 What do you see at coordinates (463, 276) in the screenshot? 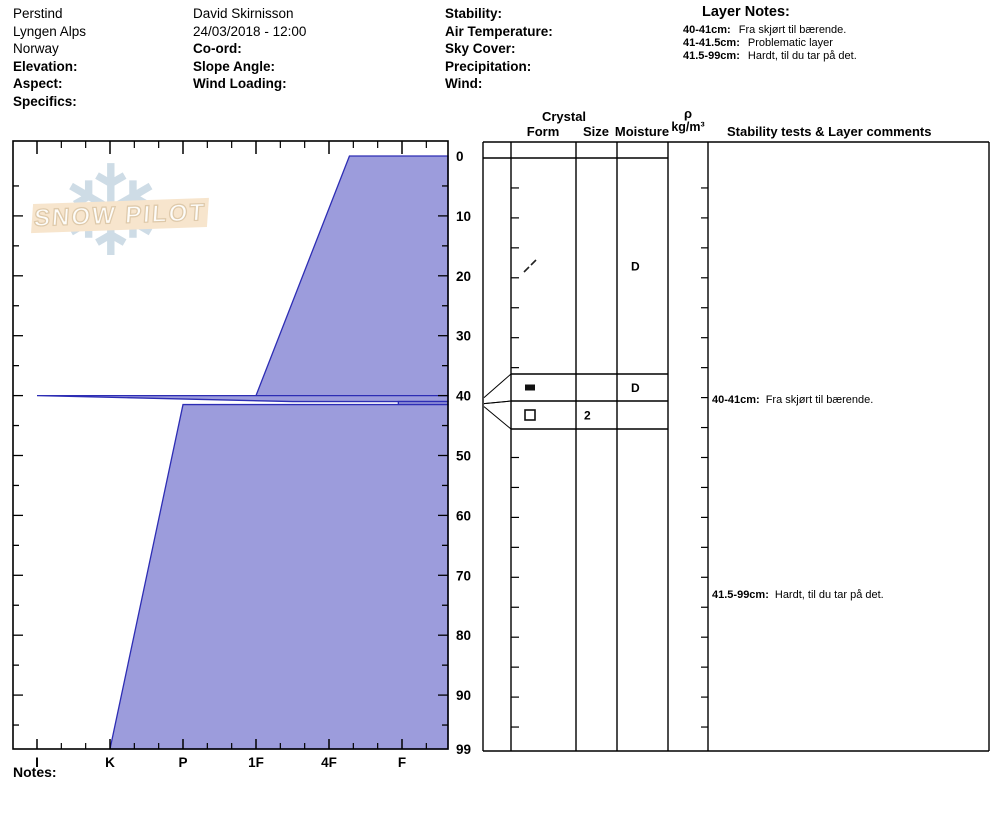
I see `depth-axis-label: 20` at bounding box center [463, 276].